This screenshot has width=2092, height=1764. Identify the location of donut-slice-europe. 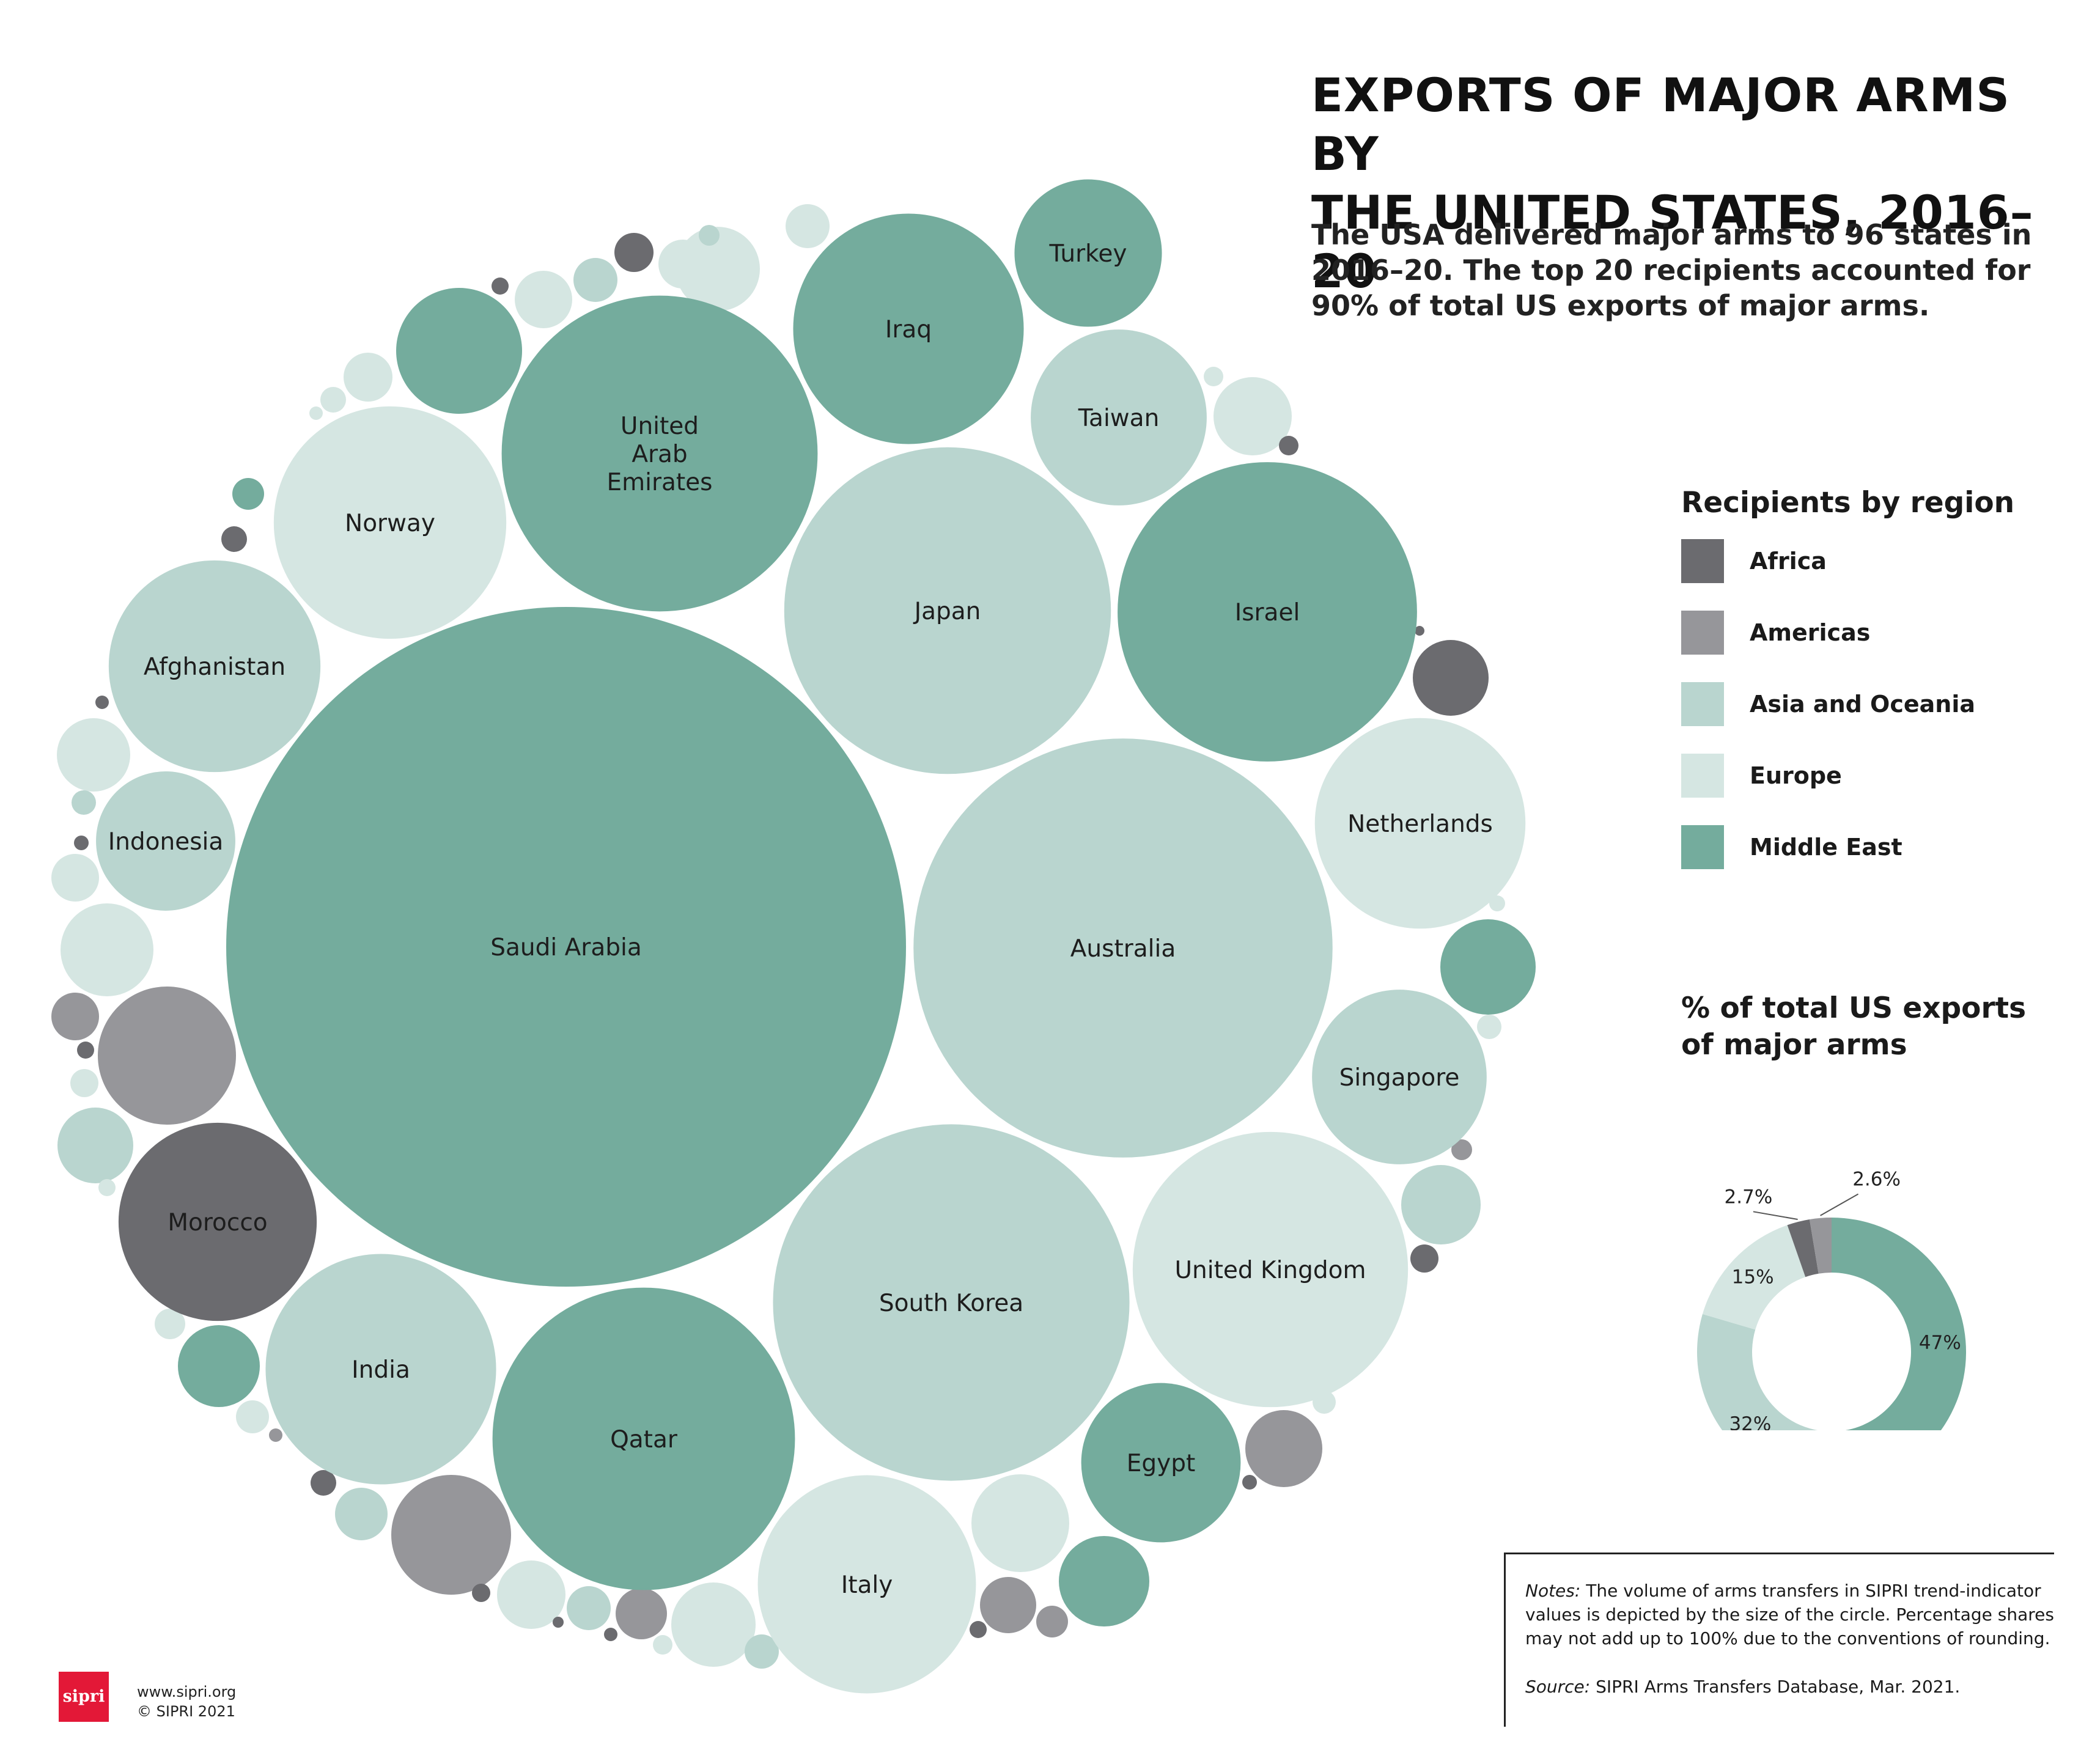
(1754, 1277).